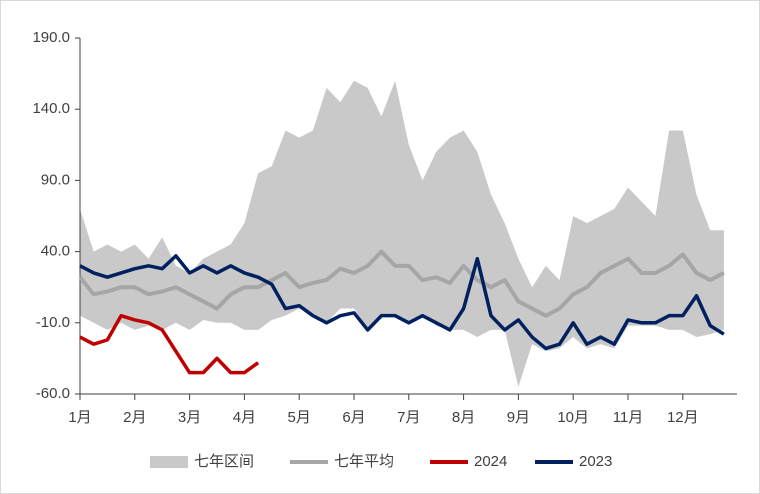 This screenshot has height=494, width=760. I want to click on y-tick-label: -60.0, so click(53, 393).